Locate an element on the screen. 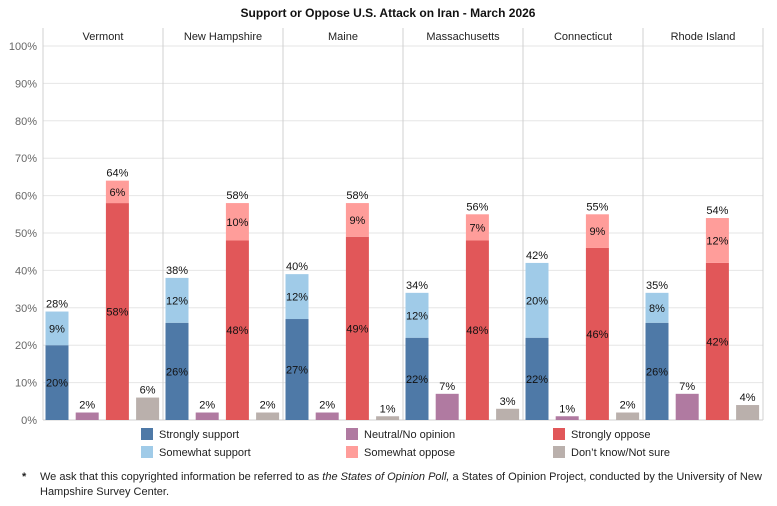 The width and height of the screenshot is (777, 506). y-tick-label: 20% is located at coordinates (26, 346).